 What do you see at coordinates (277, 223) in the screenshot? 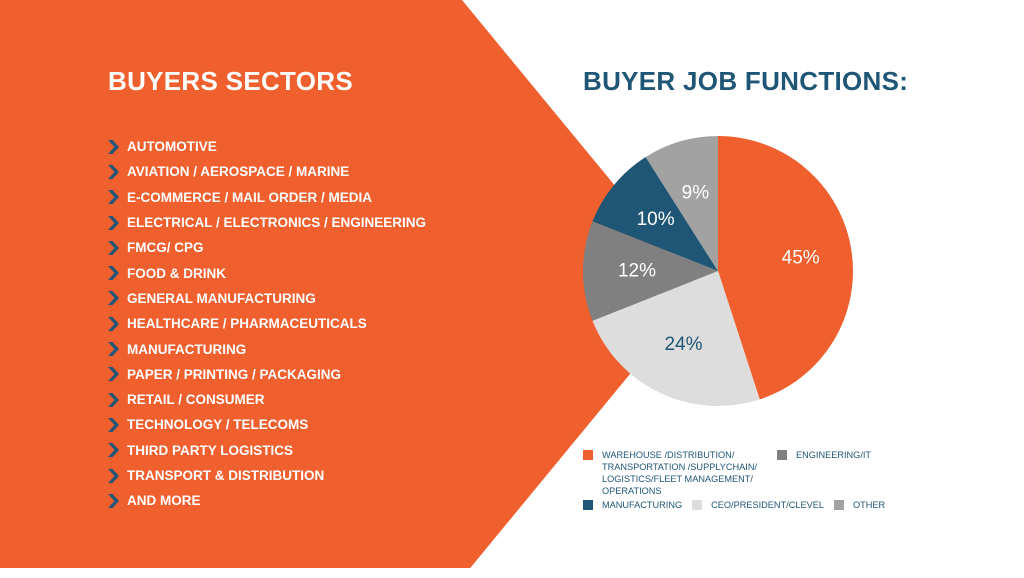
I see `sector-label: ELECTRICAL / ELECTRONICS / ENGINEERING` at bounding box center [277, 223].